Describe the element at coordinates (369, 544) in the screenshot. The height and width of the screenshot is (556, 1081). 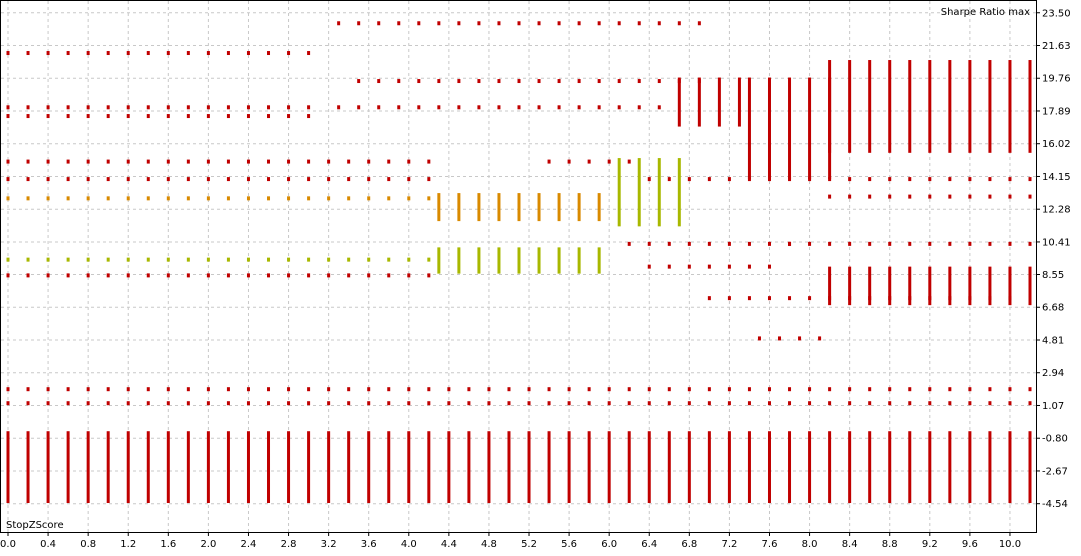
I see `x-tick-label: 3.6` at that location.